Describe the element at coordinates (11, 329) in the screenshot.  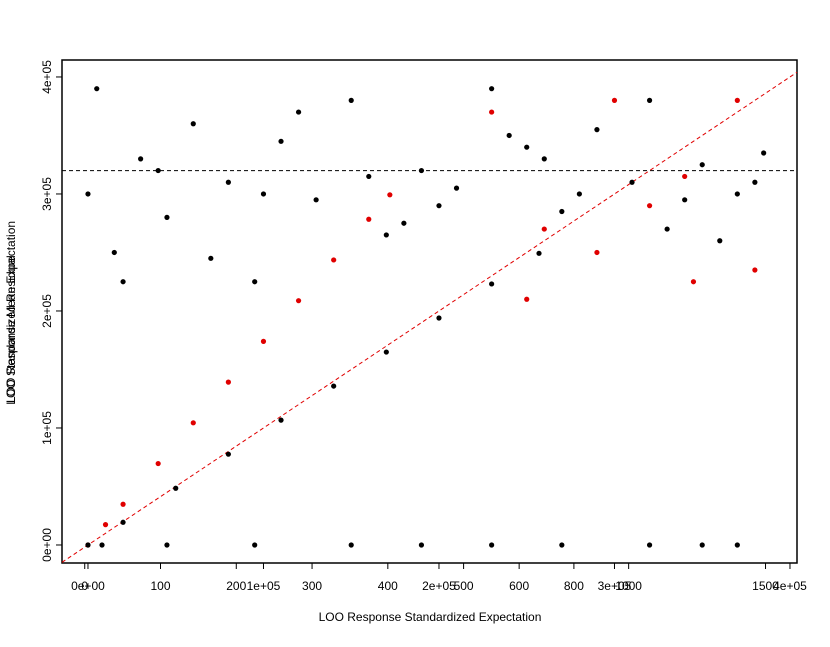
I see `y-axis-label: LOO Standardized Residual` at that location.